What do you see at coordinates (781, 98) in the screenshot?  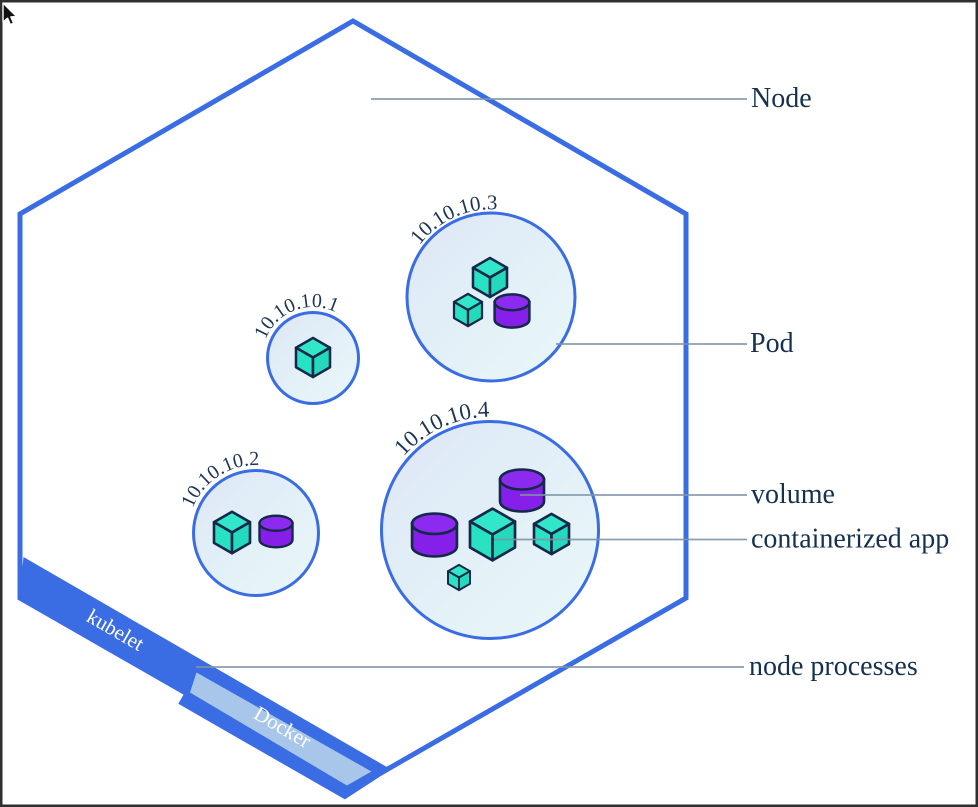 I see `node-label: Node` at bounding box center [781, 98].